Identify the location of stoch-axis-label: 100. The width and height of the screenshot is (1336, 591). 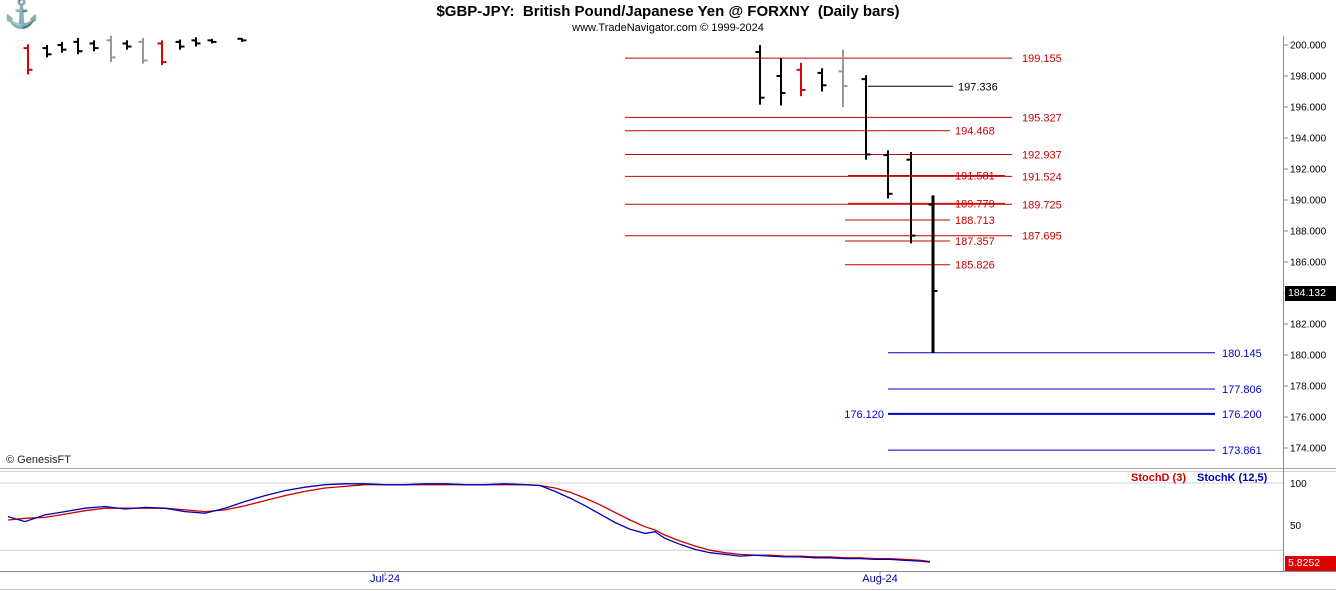
(1298, 484).